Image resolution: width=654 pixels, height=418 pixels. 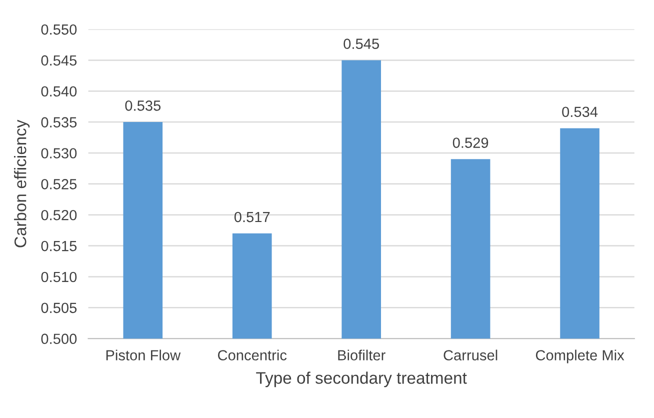 What do you see at coordinates (361, 43) in the screenshot?
I see `data-label: 0.545` at bounding box center [361, 43].